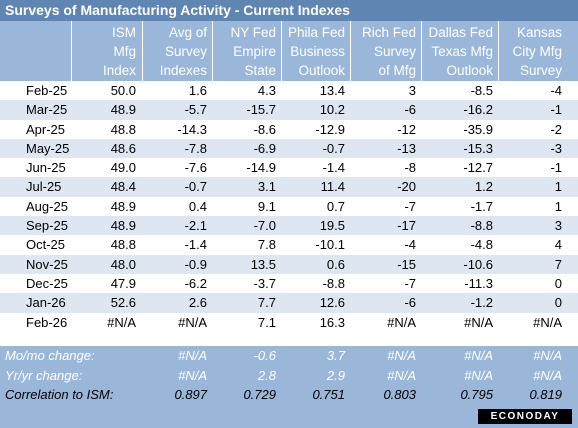  Describe the element at coordinates (316, 32) in the screenshot. I see `column-header-line: Phila Fed` at that location.